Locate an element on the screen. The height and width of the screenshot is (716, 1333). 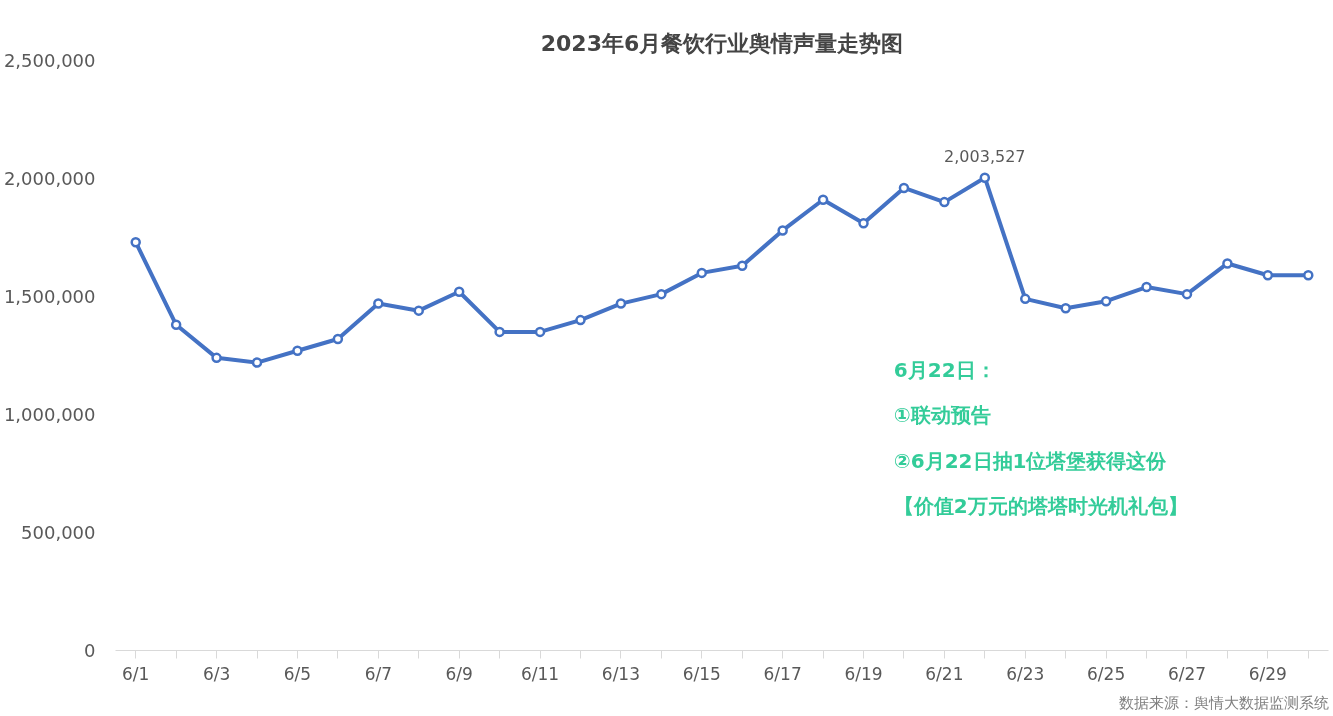
x-tick-label: 6/17 is located at coordinates (782, 673).